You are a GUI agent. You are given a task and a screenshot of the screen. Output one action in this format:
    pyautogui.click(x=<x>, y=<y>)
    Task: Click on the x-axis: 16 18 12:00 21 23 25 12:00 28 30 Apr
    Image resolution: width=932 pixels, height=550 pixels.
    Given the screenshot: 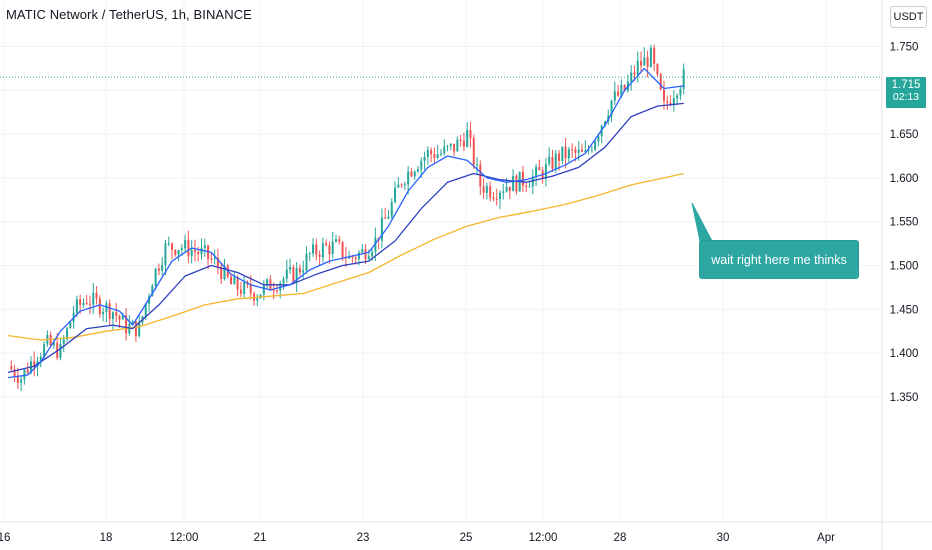 What is the action you would take?
    pyautogui.click(x=466, y=532)
    